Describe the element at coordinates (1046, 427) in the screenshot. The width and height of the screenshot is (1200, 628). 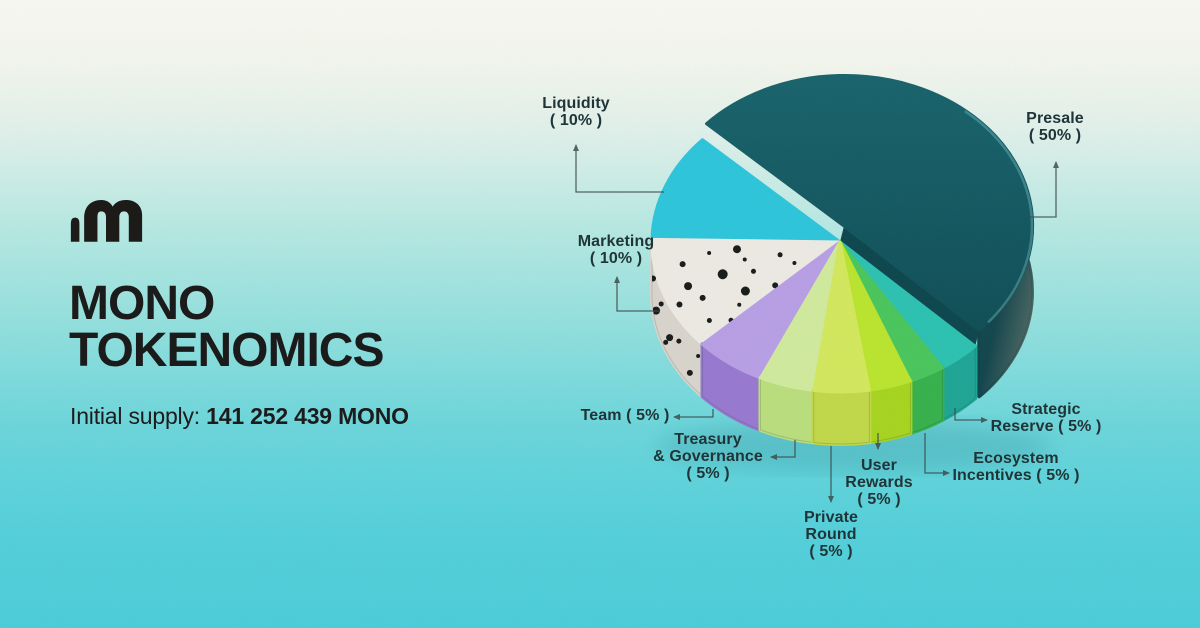
I see `callout-line: Reserve ( 5% )` at that location.